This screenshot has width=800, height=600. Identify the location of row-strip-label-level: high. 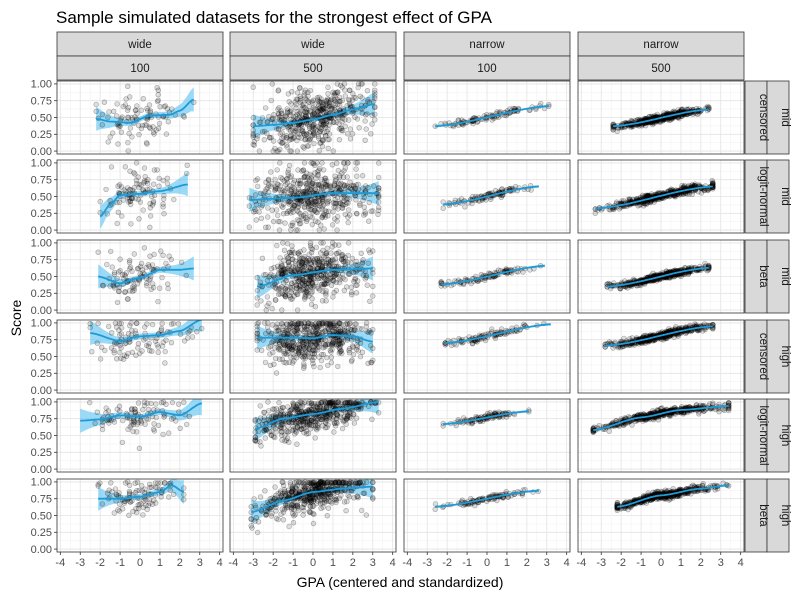
(785, 357).